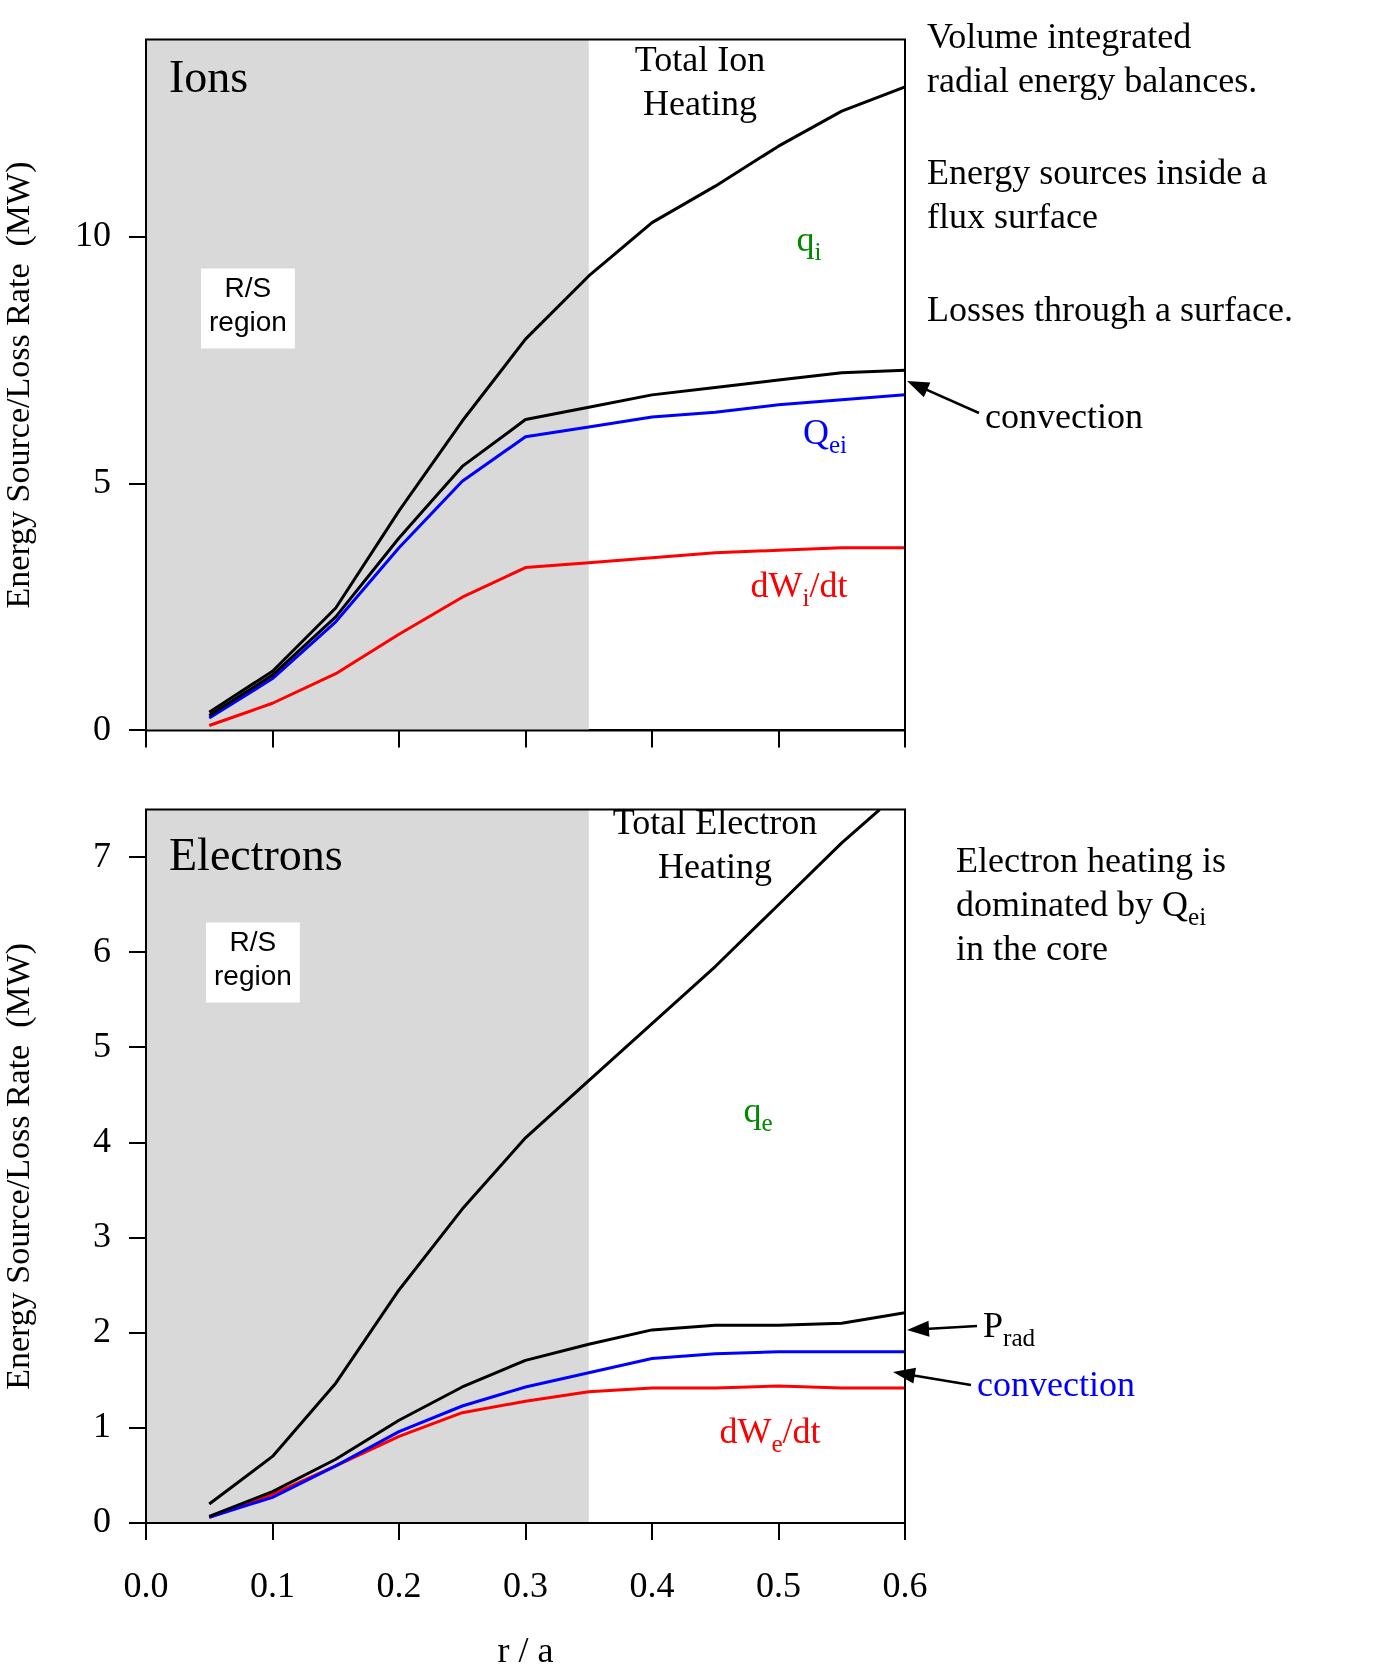 The width and height of the screenshot is (1384, 1674). I want to click on x-axis-title: r / a, so click(525, 1649).